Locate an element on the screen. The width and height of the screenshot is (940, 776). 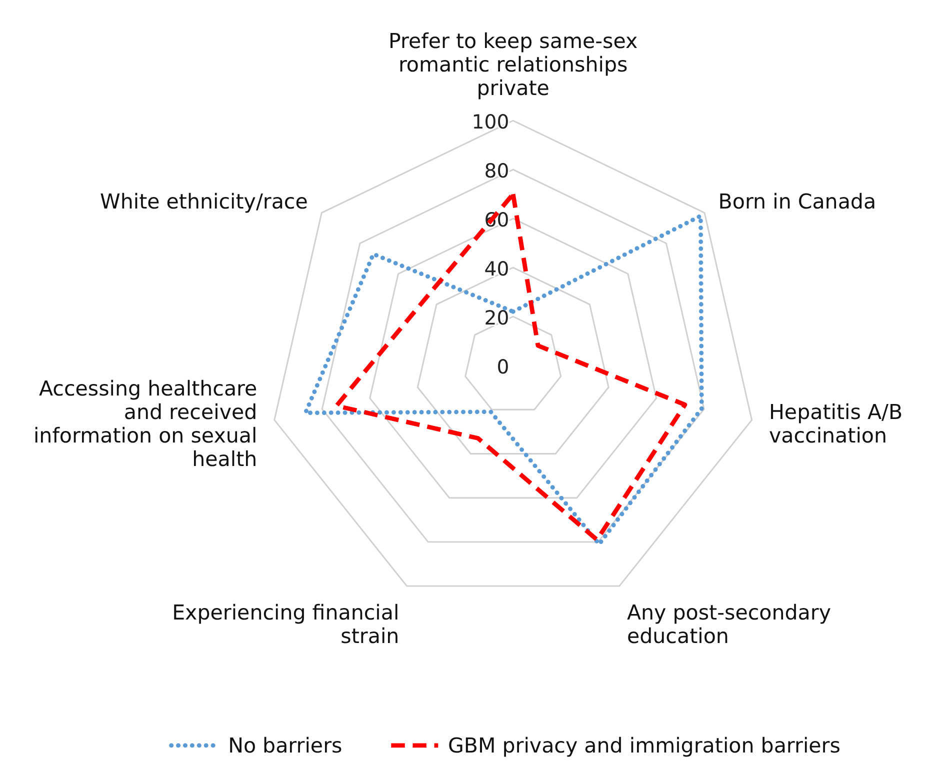
legend-label: No barriers is located at coordinates (285, 745).